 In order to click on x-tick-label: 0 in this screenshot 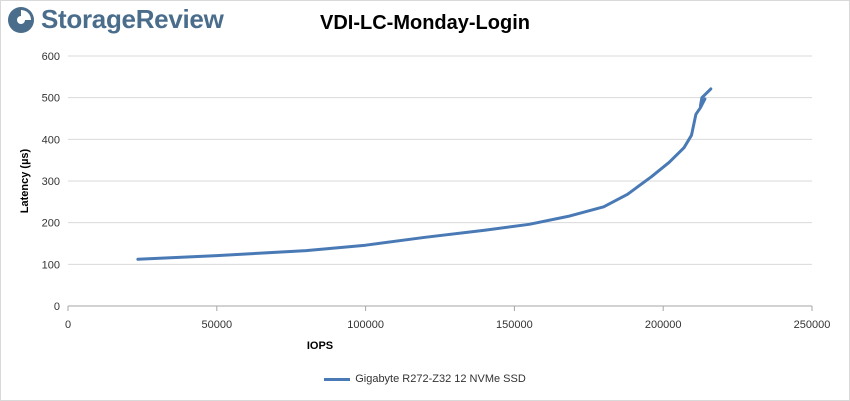, I will do `click(68, 325)`.